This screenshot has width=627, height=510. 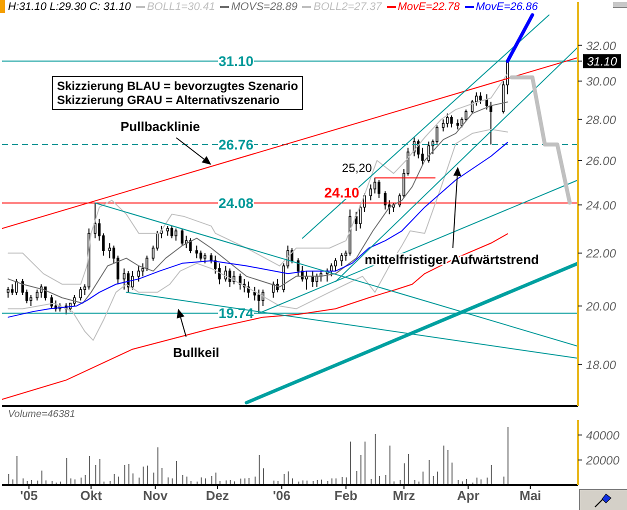 What do you see at coordinates (429, 7) in the screenshot?
I see `legend-label: MovE=22.78` at bounding box center [429, 7].